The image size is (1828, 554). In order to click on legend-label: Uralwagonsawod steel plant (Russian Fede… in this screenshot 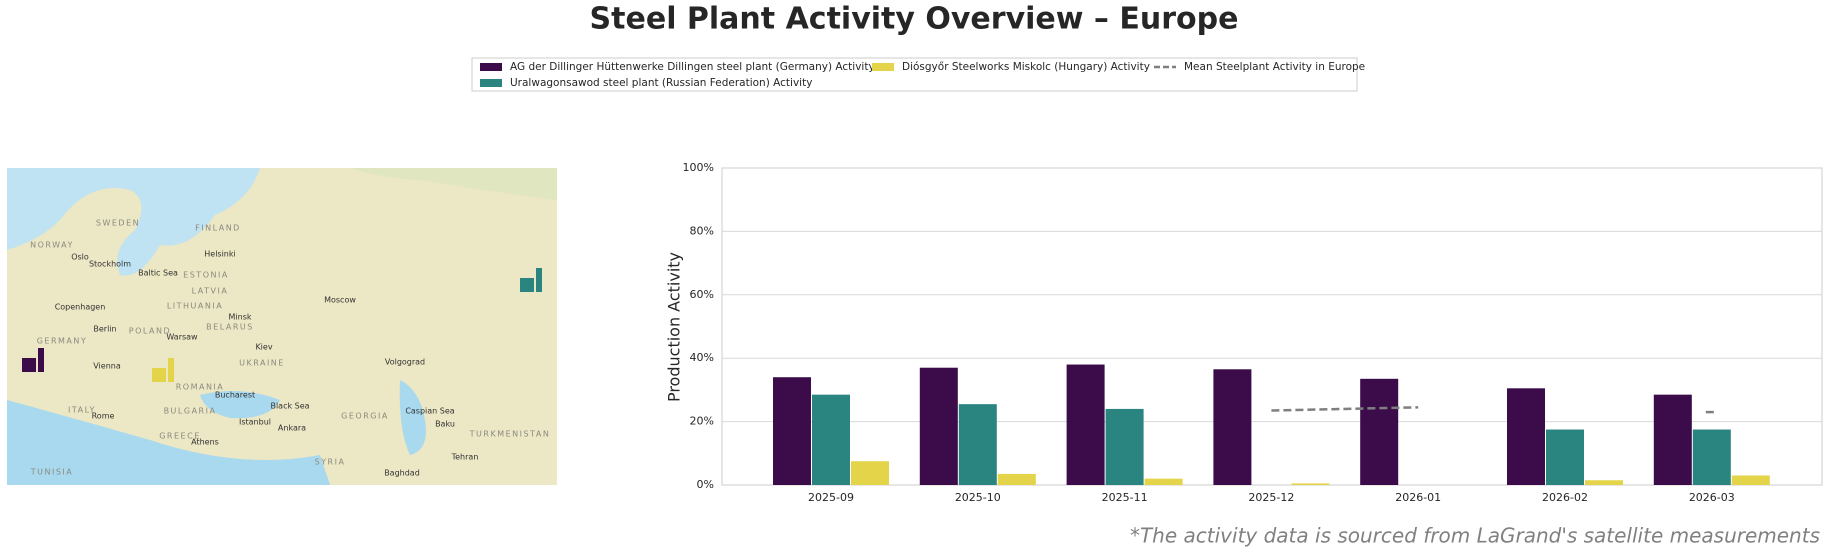, I will do `click(661, 83)`.